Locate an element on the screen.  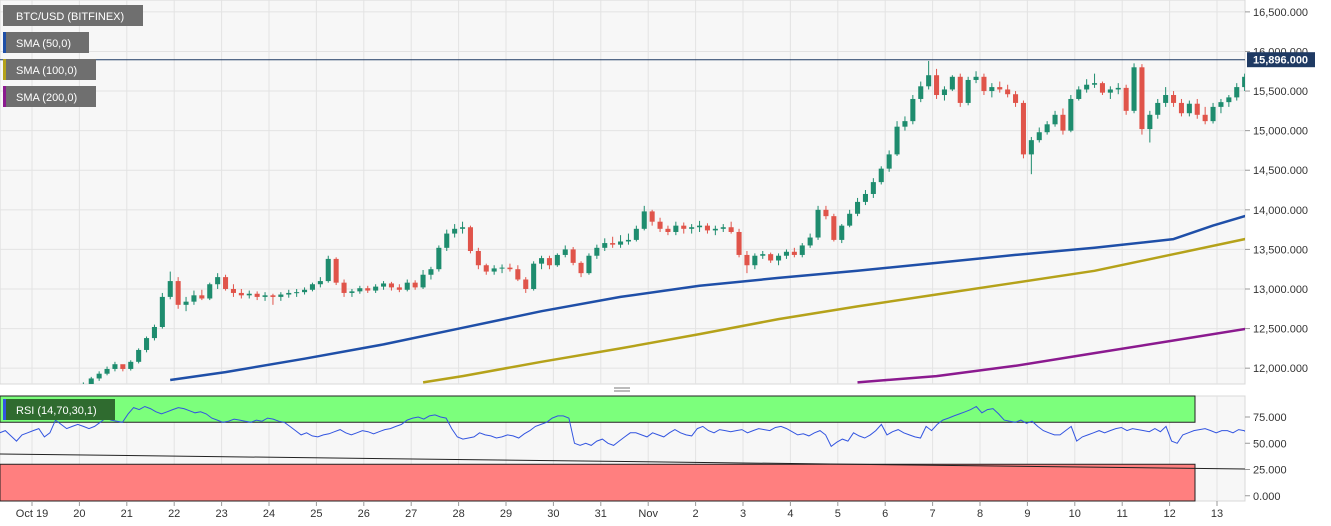
legend-sma50: SMA (50,0) is located at coordinates (46, 42).